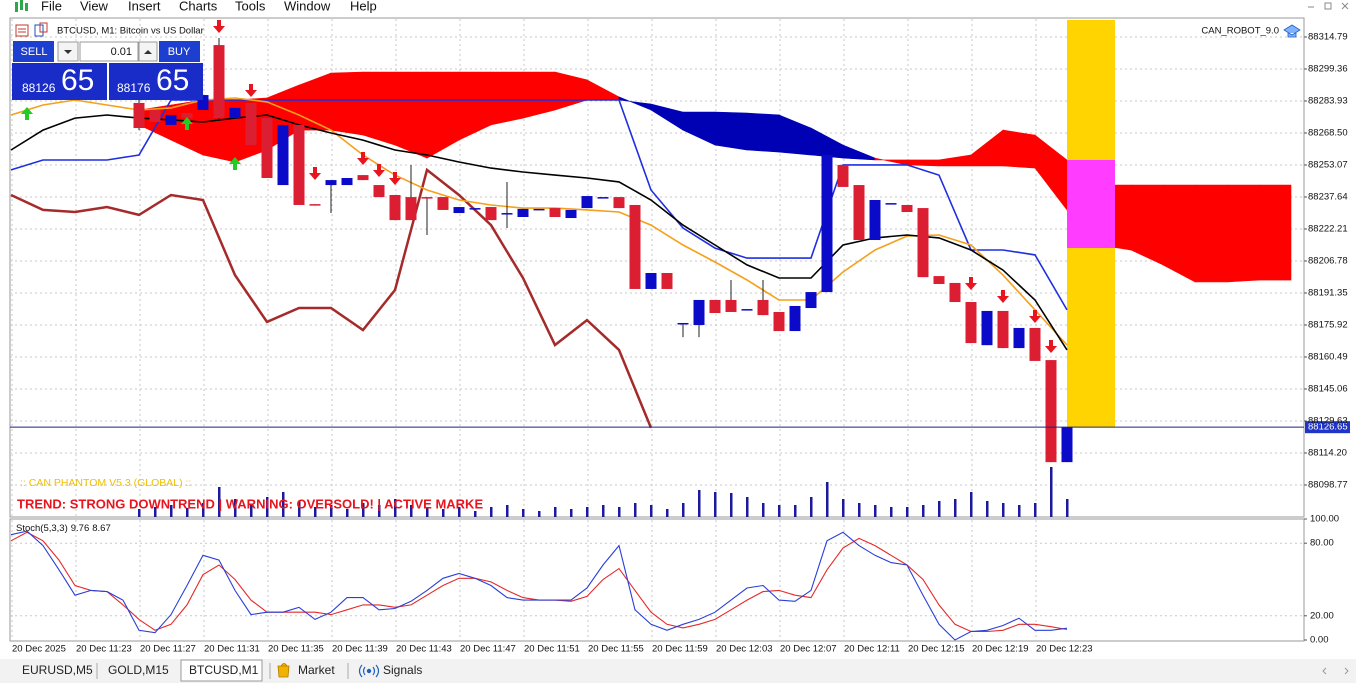  What do you see at coordinates (1327, 453) in the screenshot?
I see `y-tick-label: 88114.20` at bounding box center [1327, 453].